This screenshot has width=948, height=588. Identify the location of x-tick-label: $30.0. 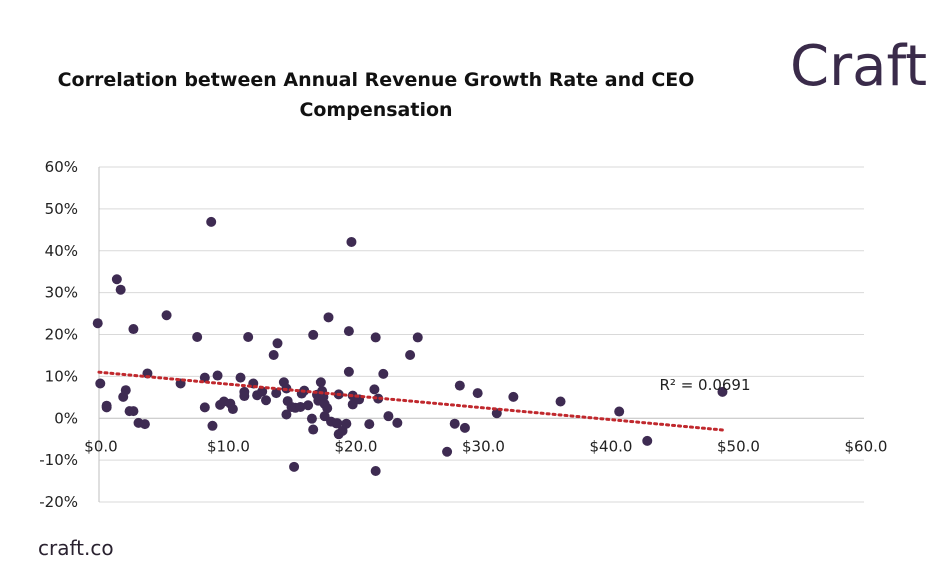
(483, 446).